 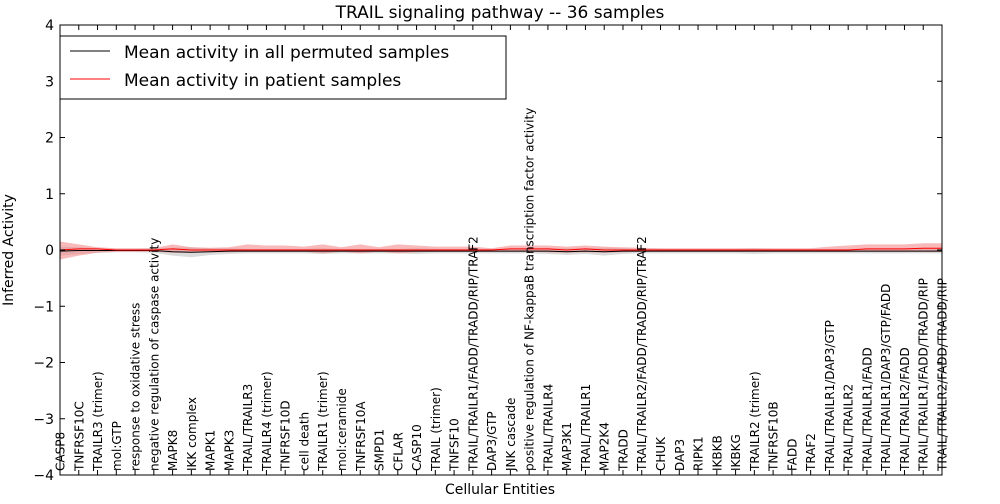 I want to click on x-tick-label: mol:ceramide, so click(x=342, y=429).